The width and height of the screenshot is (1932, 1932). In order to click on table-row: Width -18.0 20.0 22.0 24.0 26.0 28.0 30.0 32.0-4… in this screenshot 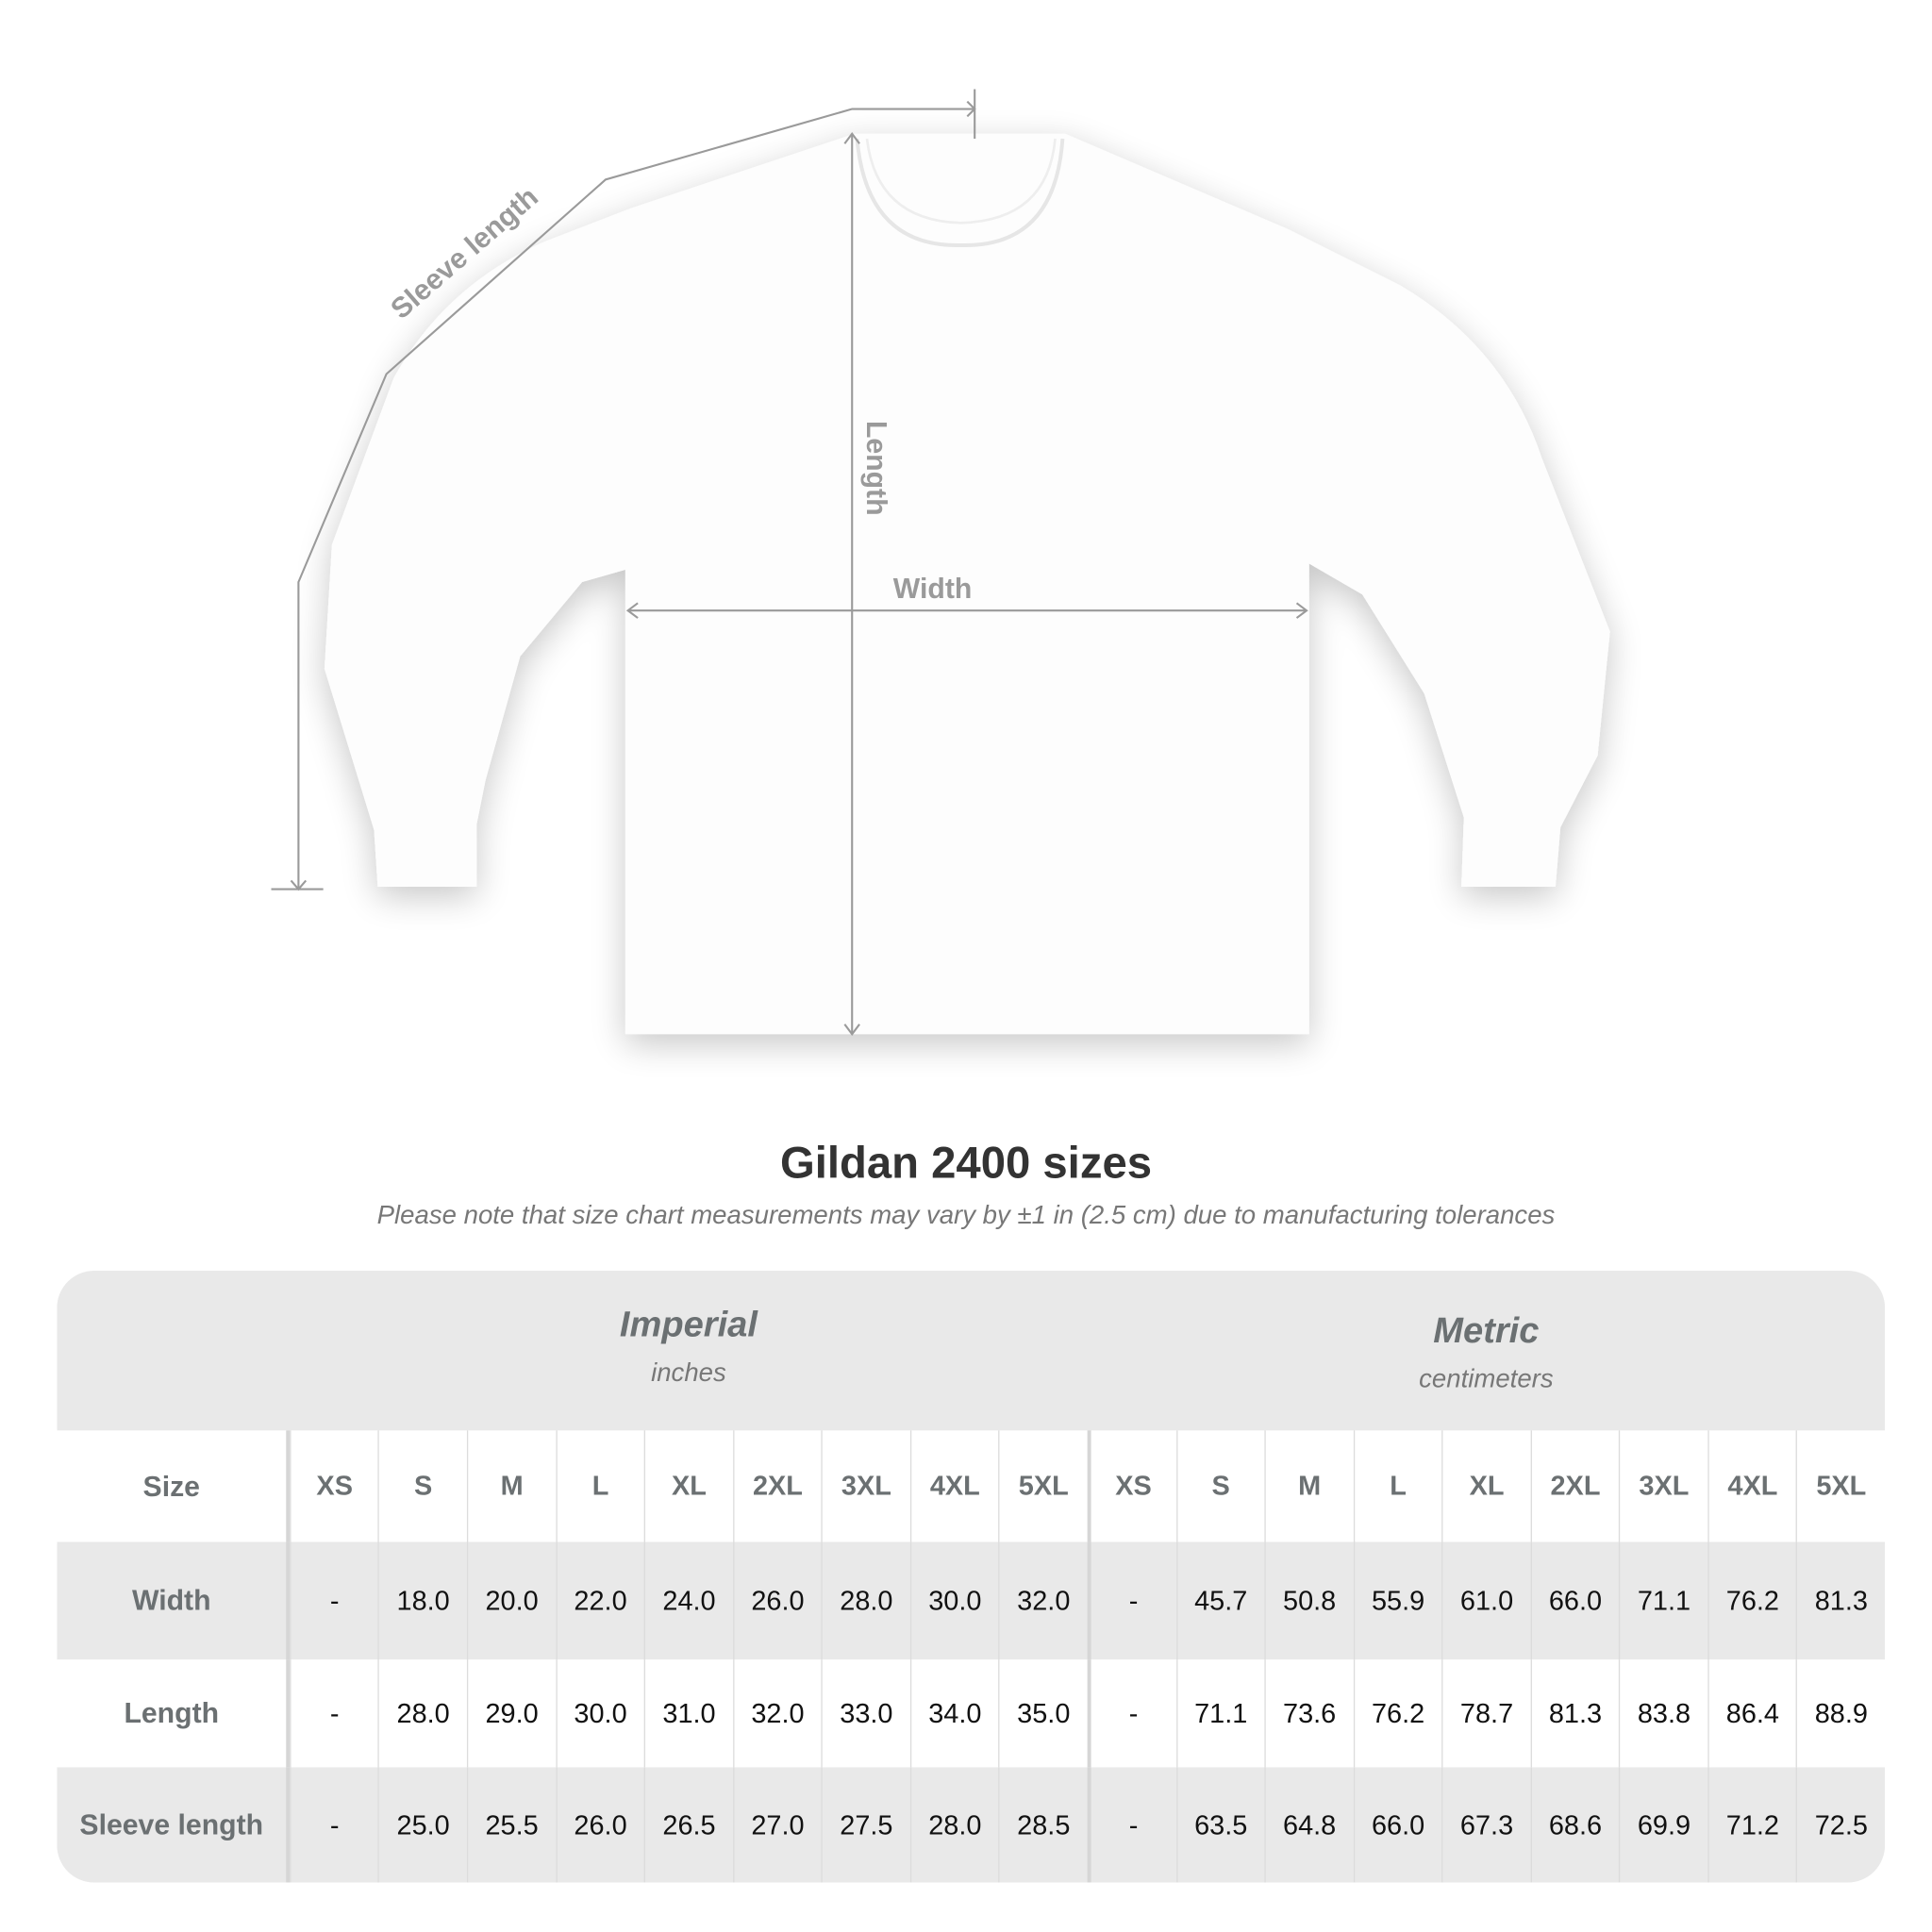, I will do `click(971, 1601)`.